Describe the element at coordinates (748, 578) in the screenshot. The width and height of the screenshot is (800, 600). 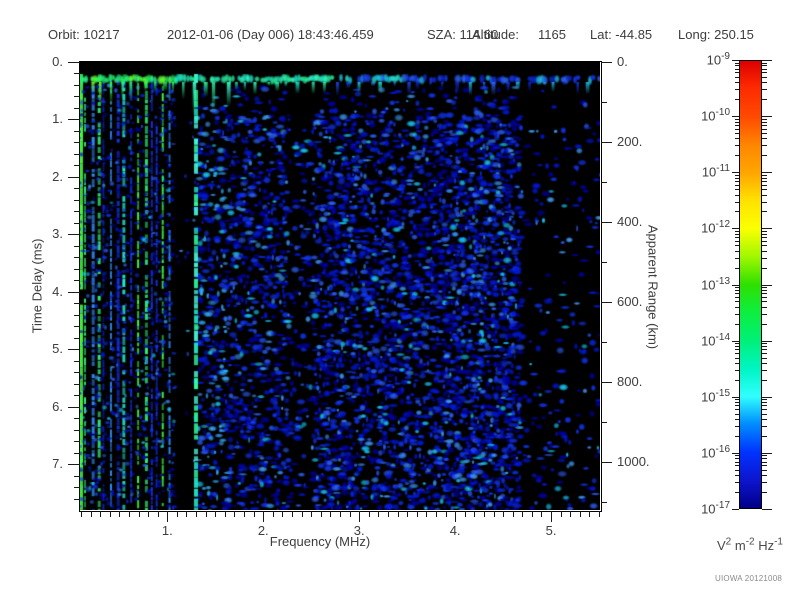
I see `credit-text: UIOWA 20121008` at that location.